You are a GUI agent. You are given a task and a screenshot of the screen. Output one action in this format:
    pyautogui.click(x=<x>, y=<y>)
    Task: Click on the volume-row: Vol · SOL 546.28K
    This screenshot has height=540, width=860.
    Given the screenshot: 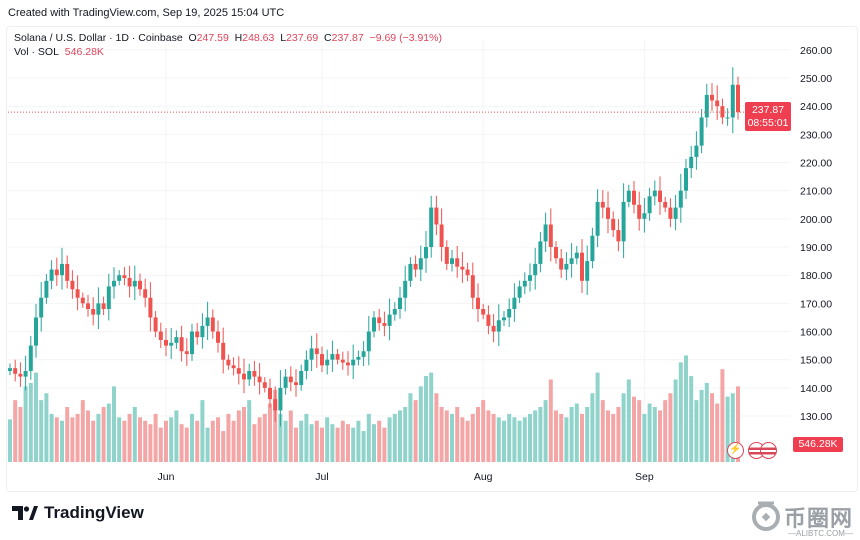 What is the action you would take?
    pyautogui.click(x=228, y=52)
    